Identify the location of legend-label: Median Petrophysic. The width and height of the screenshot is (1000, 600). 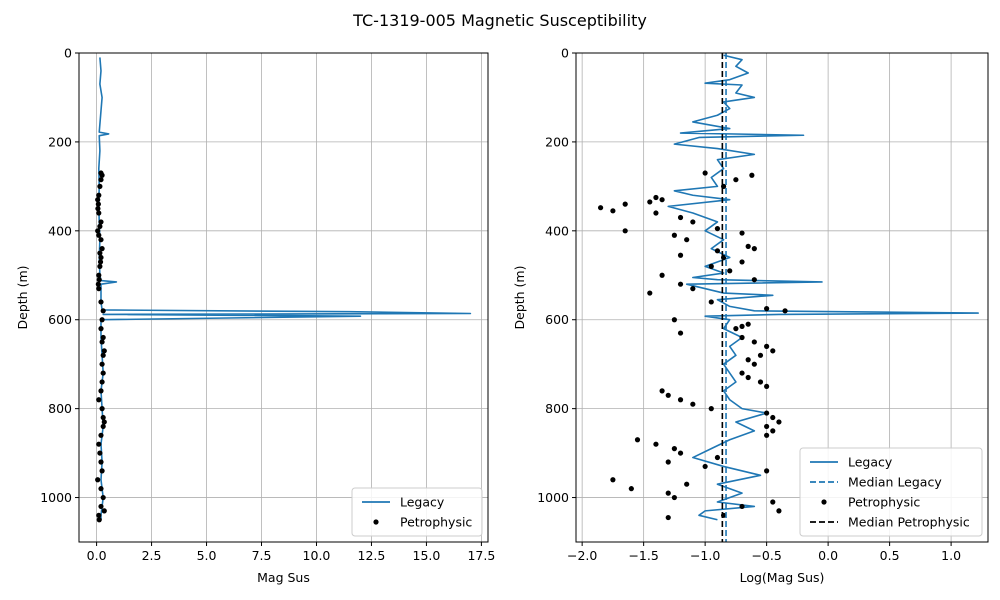
(909, 522).